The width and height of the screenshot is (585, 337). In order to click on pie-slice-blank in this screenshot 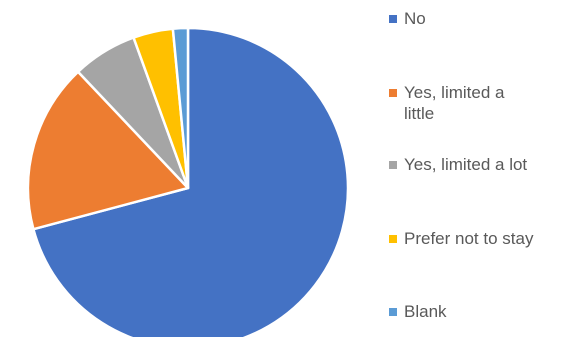, I will do `click(180, 108)`.